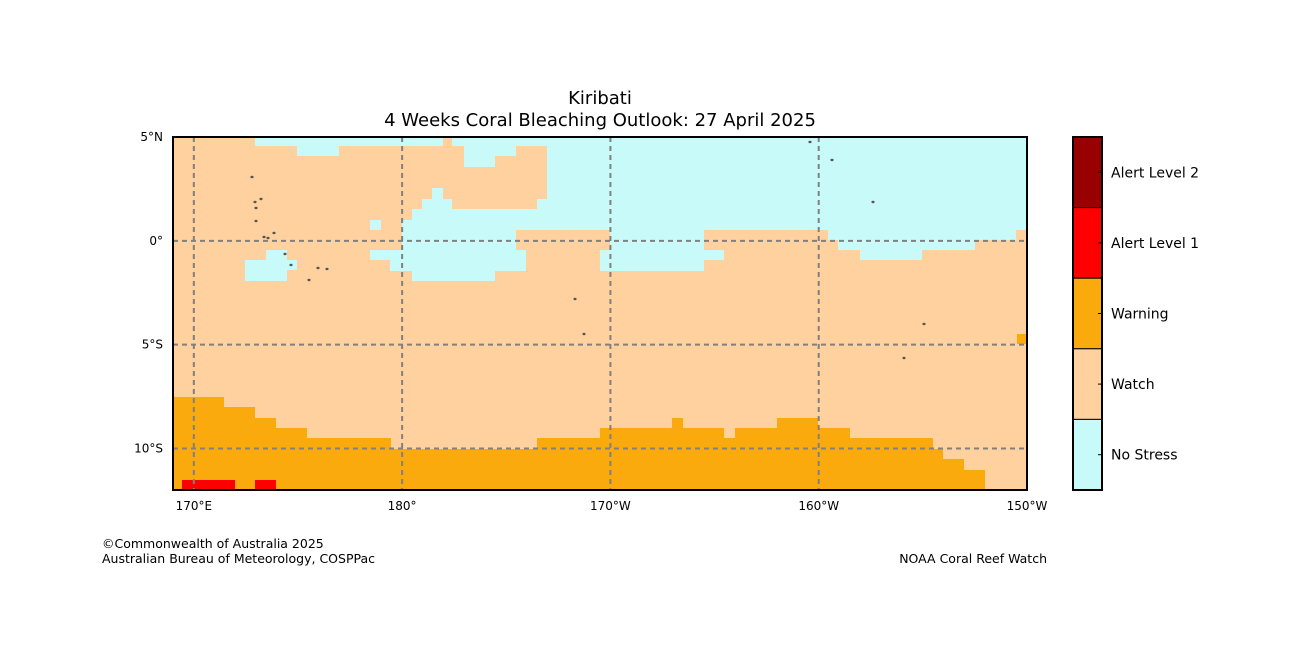 The image size is (1293, 667). I want to click on lat-tick-label: 0°, so click(156, 241).